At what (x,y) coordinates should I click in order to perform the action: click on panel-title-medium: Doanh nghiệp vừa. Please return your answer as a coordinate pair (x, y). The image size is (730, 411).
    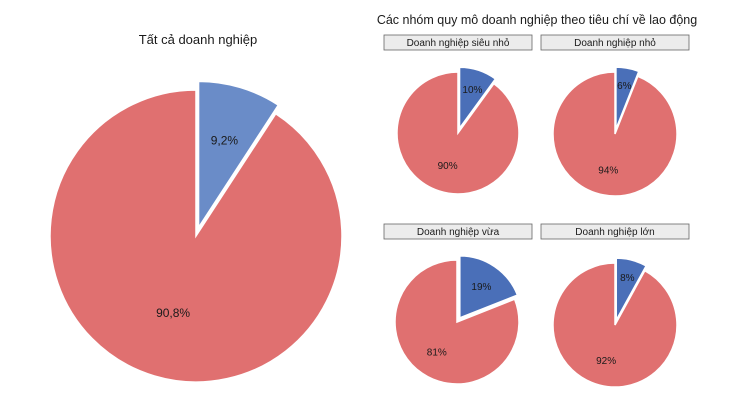
    Looking at the image, I should click on (458, 232).